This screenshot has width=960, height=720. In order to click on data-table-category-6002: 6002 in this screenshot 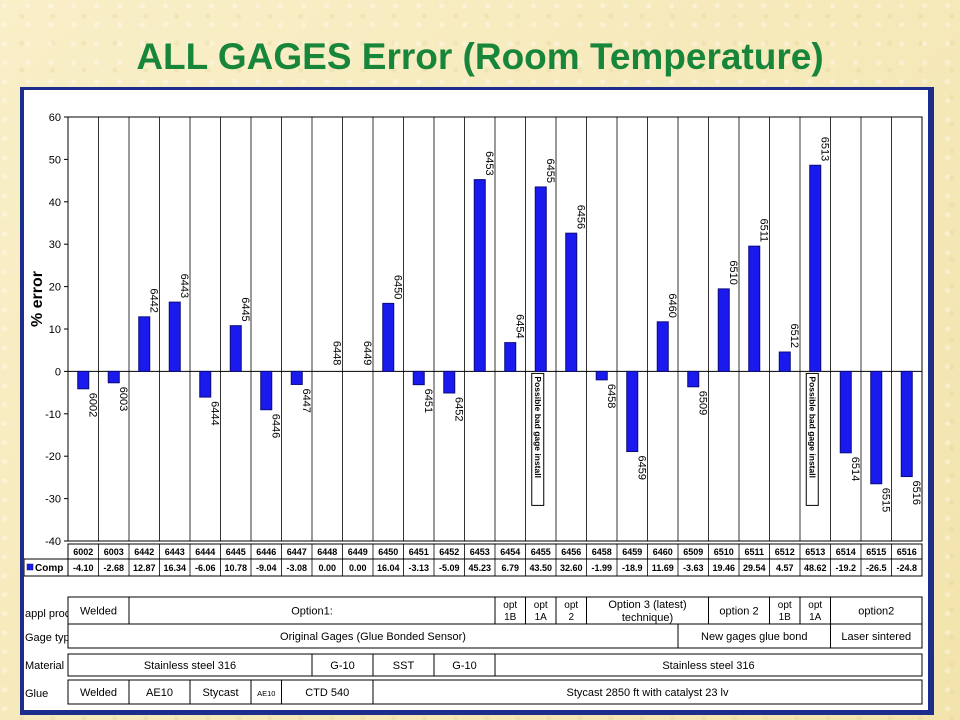, I will do `click(83, 552)`.